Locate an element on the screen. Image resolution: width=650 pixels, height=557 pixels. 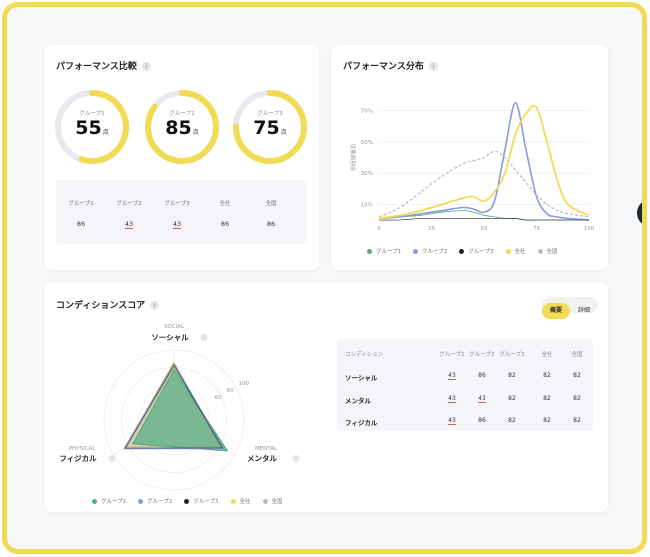
ring-score: 55点 is located at coordinates (92, 128).